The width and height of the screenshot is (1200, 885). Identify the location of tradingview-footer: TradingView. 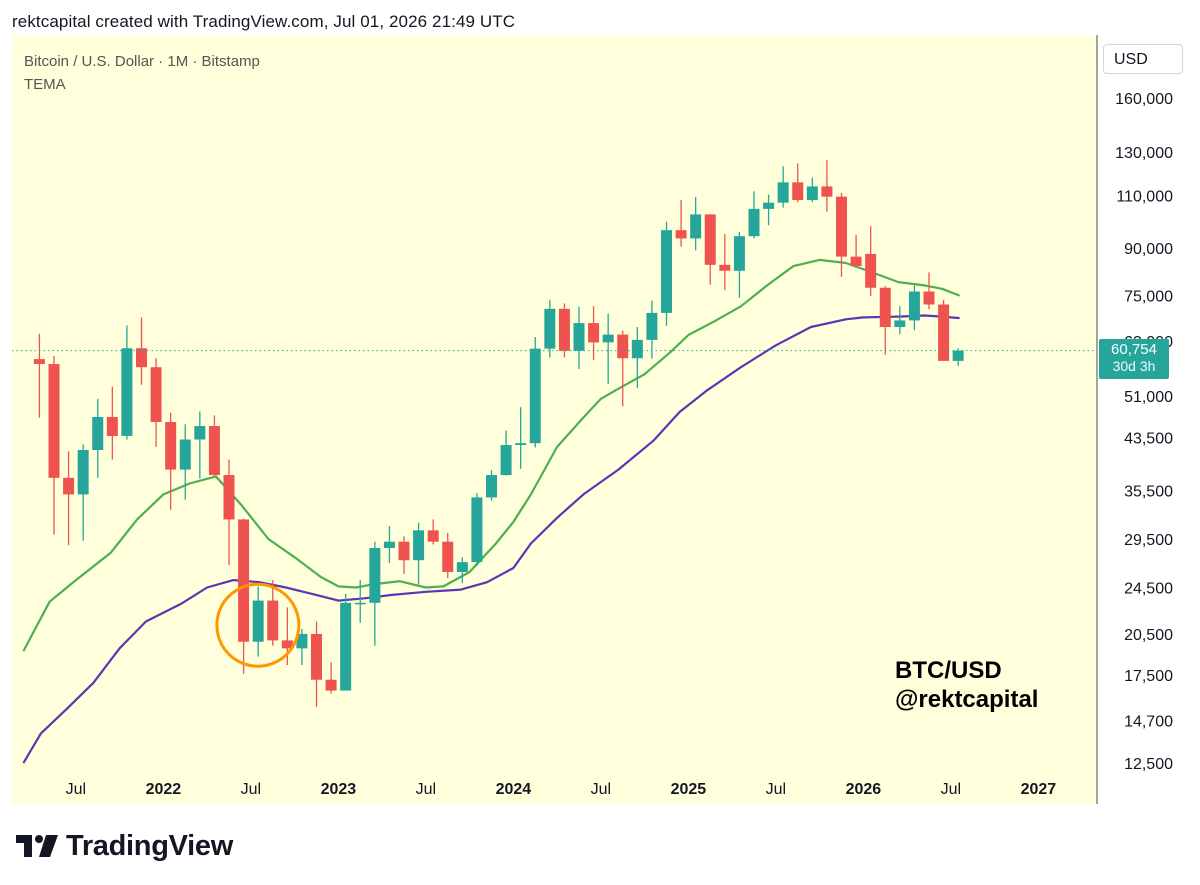
(124, 846).